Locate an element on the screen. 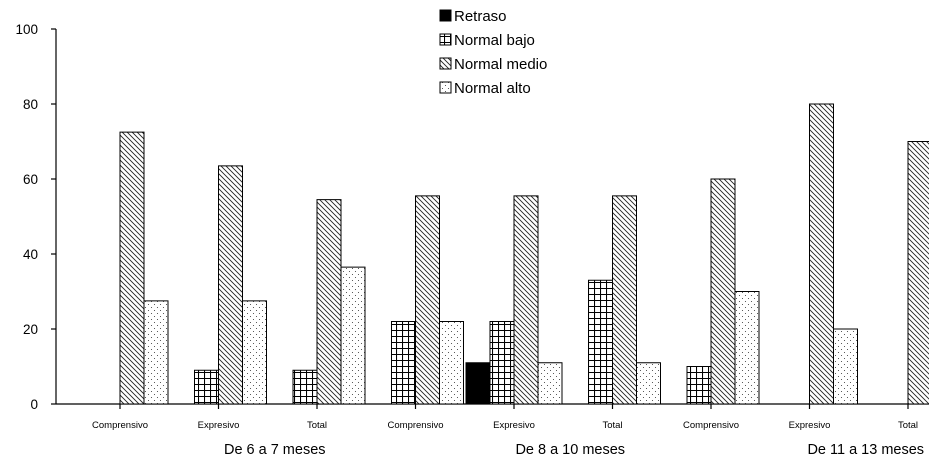 Image resolution: width=929 pixels, height=463 pixels. legend-item: Normal bajo is located at coordinates (487, 40).